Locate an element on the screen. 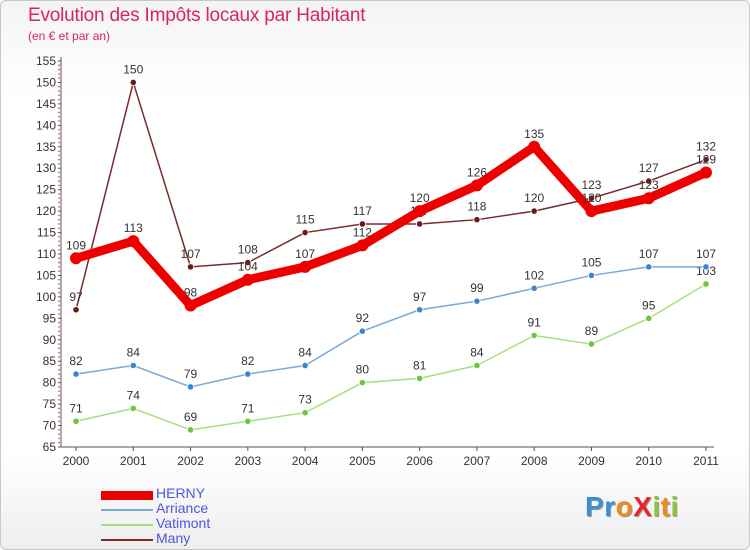  legend-label: HERNY is located at coordinates (181, 493).